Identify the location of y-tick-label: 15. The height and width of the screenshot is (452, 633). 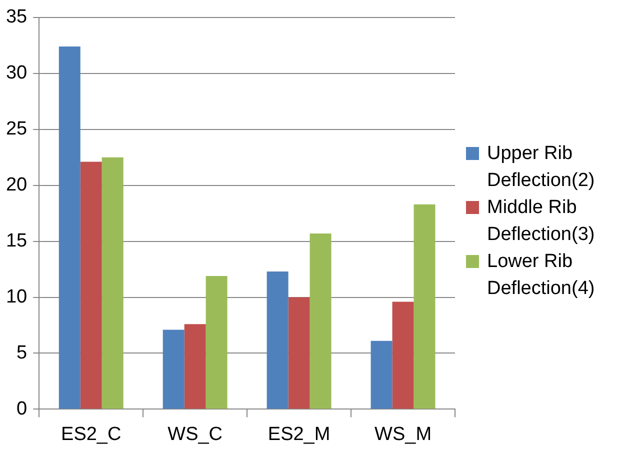
(17, 241).